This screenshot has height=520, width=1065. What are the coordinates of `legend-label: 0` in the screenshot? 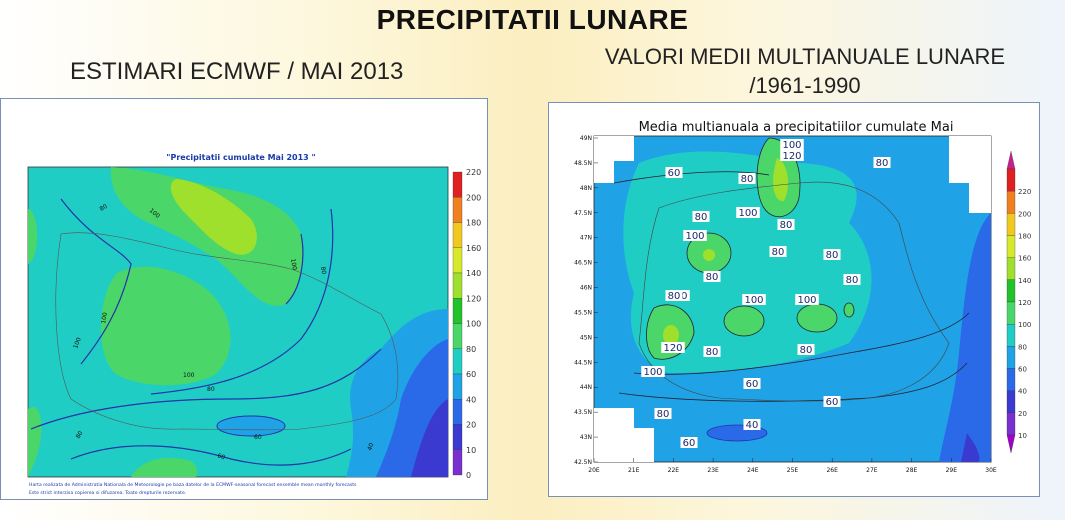 It's located at (468, 475).